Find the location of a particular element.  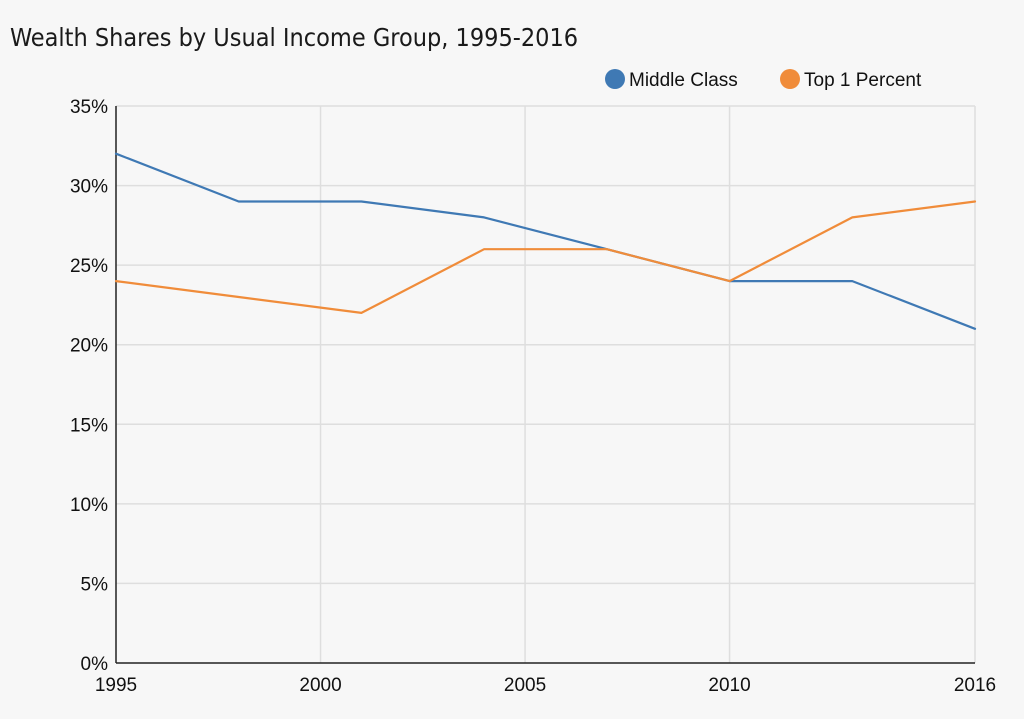

x-tick-label: 2005 is located at coordinates (525, 685).